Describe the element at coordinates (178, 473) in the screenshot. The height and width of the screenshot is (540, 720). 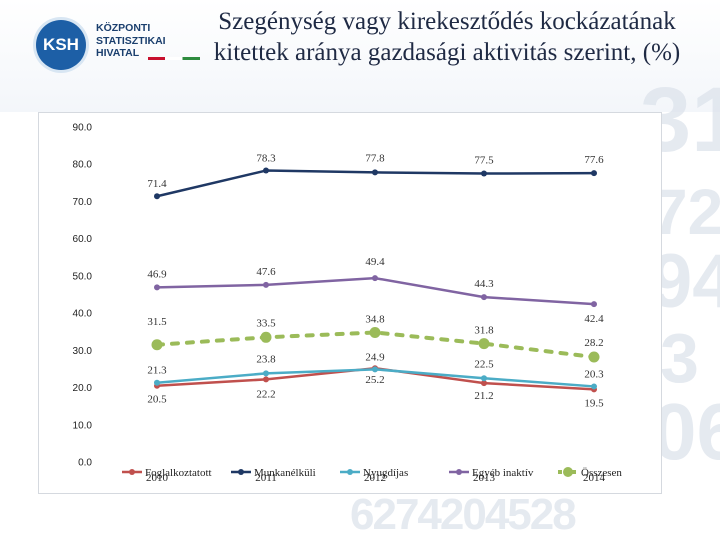
I see `legend-label: Foglalkoztatott` at that location.